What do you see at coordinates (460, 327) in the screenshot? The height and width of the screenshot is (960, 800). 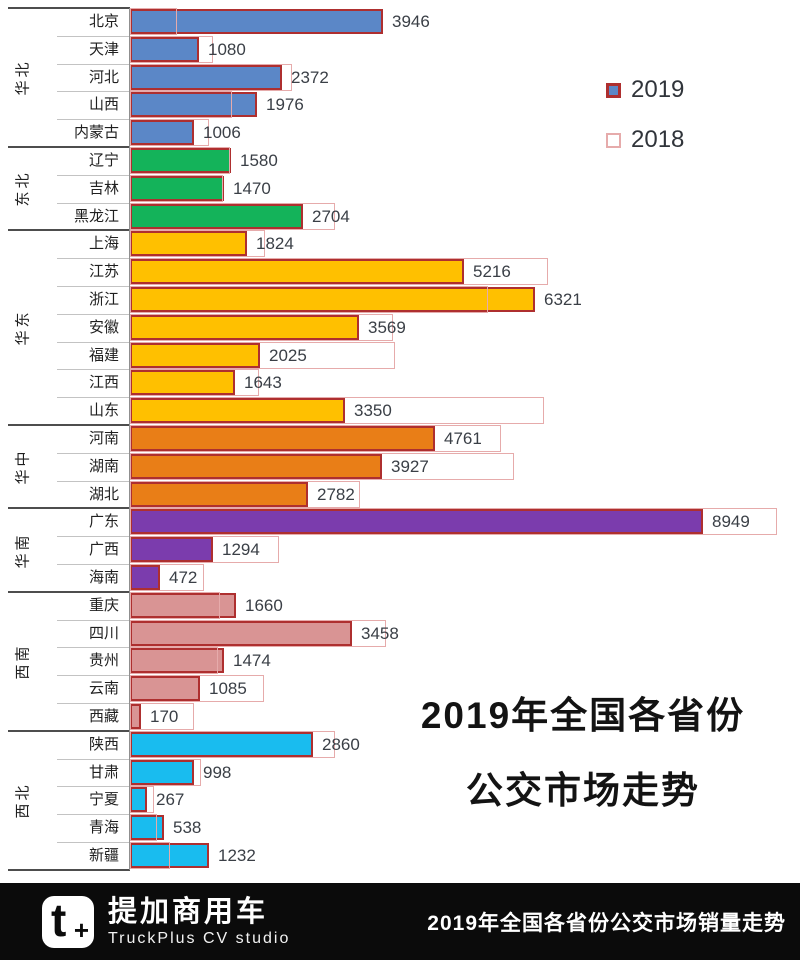 I see `bar-track: 3569` at bounding box center [460, 327].